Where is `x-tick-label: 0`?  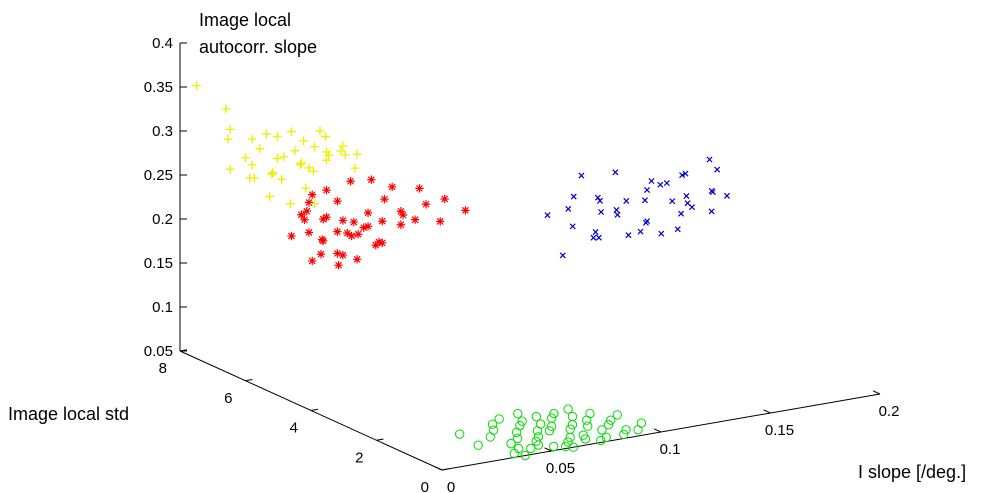 x-tick-label: 0 is located at coordinates (451, 486).